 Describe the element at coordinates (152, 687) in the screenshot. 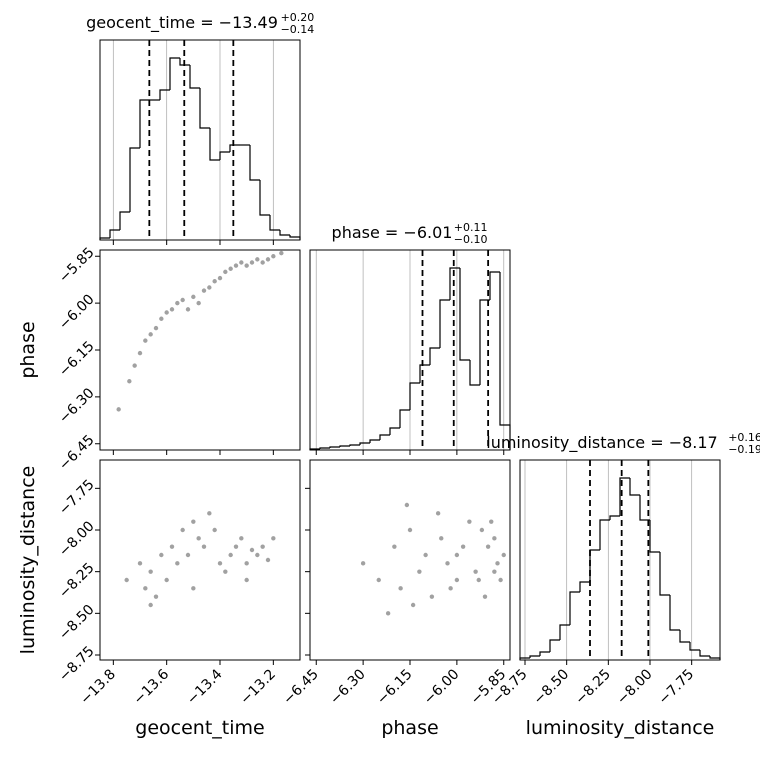

I see `x-tick-label: −13.6` at that location.